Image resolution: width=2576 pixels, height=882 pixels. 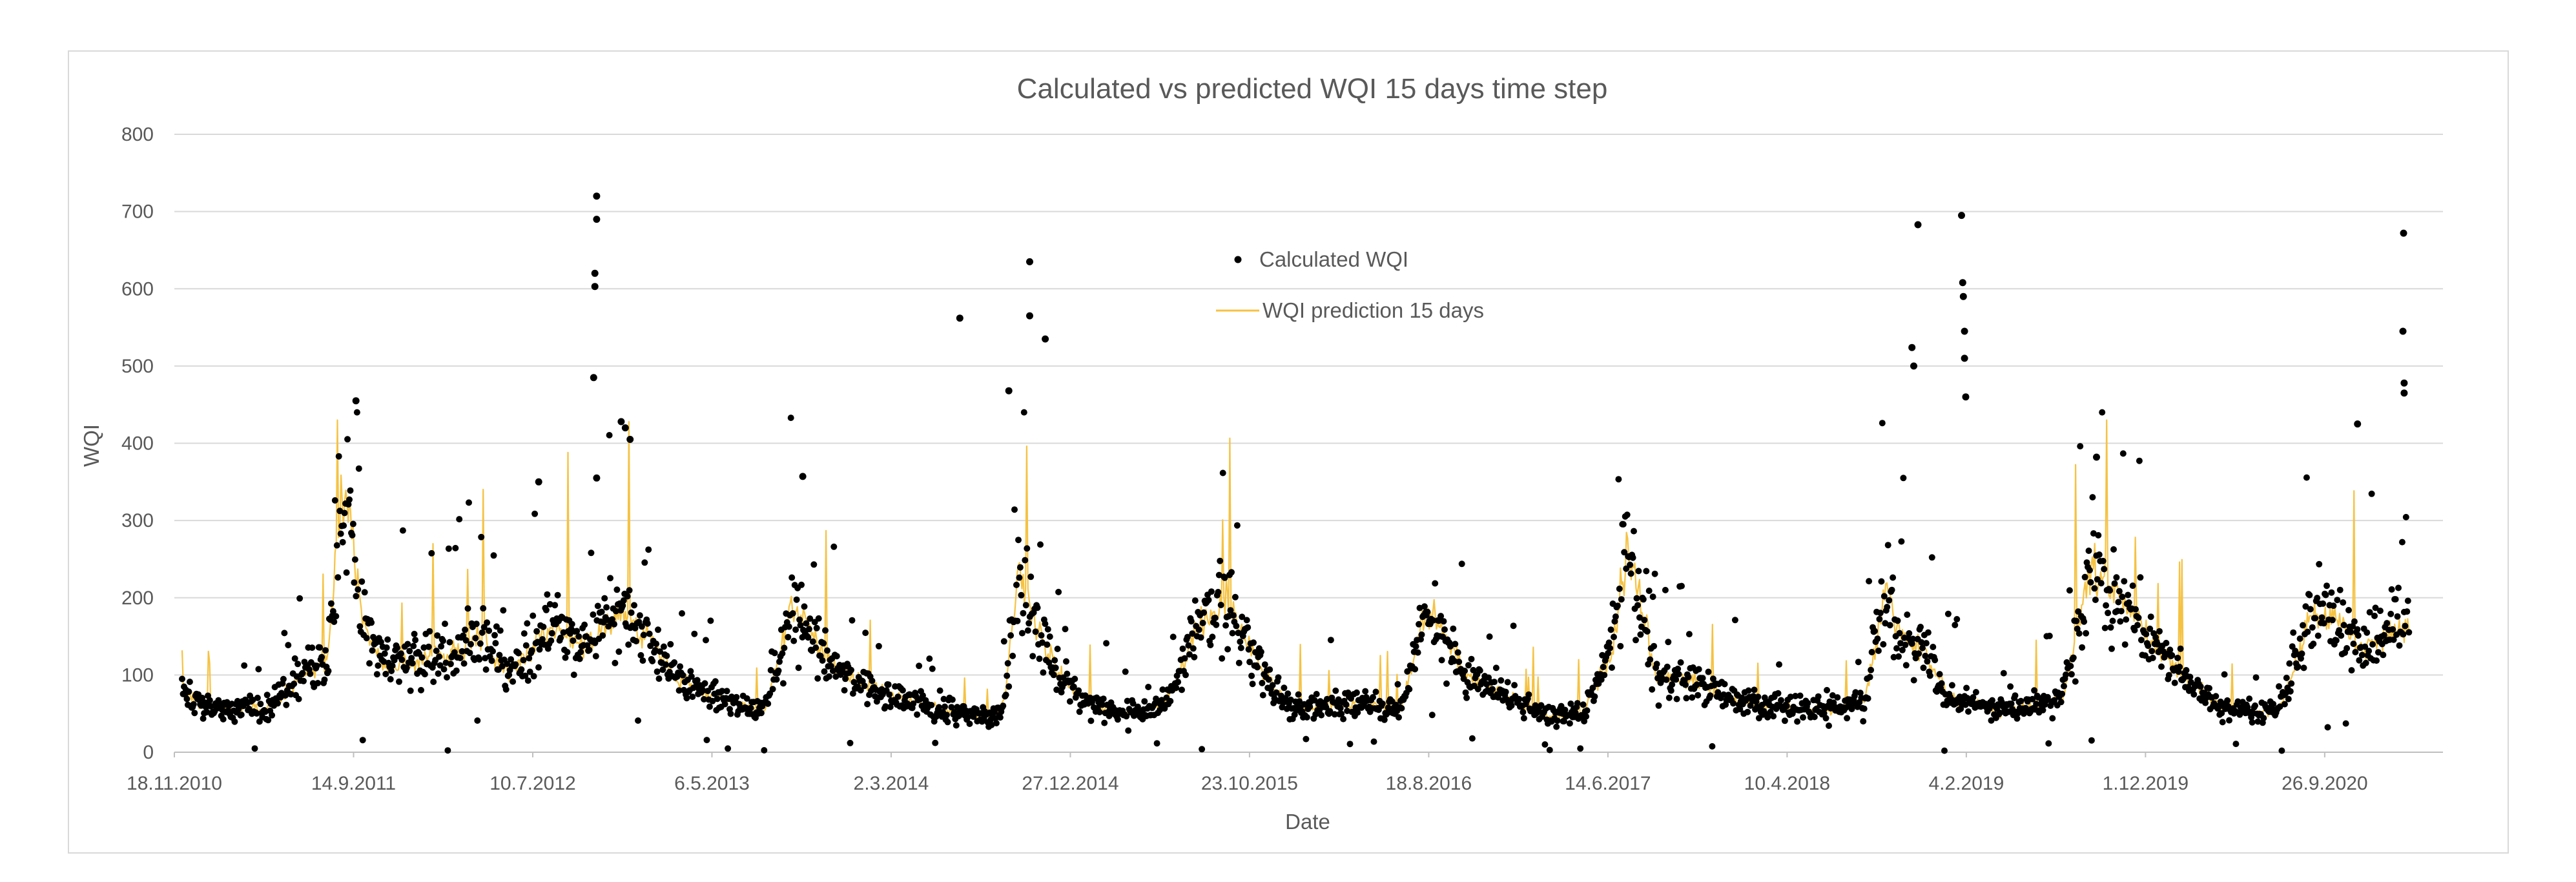 What do you see at coordinates (137, 520) in the screenshot?
I see `y-tick-label: 300` at bounding box center [137, 520].